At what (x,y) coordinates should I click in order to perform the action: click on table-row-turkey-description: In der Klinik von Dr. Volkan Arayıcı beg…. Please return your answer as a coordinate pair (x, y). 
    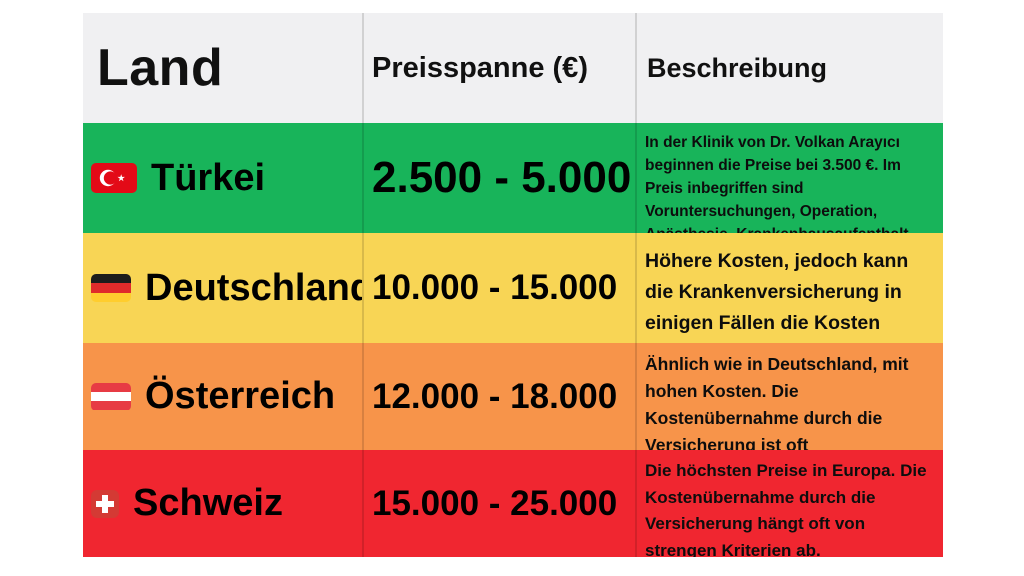
    Looking at the image, I should click on (789, 178).